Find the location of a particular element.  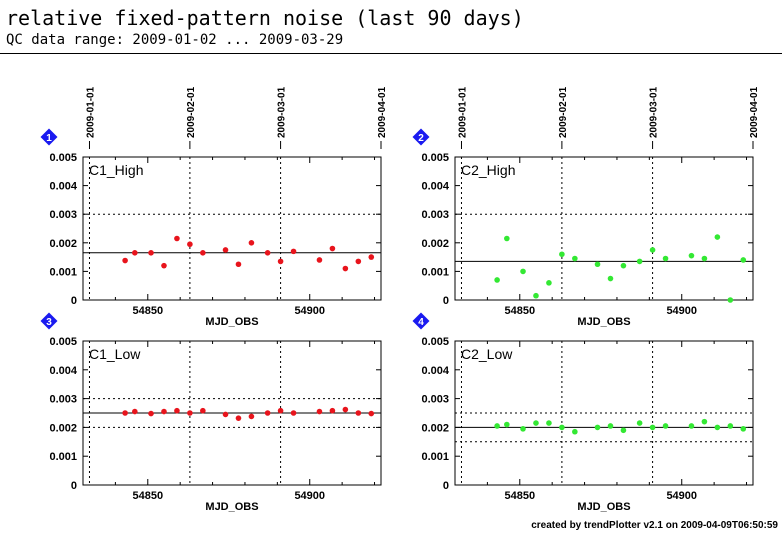

date-tick-label: 2009-01-01 is located at coordinates (90, 112).